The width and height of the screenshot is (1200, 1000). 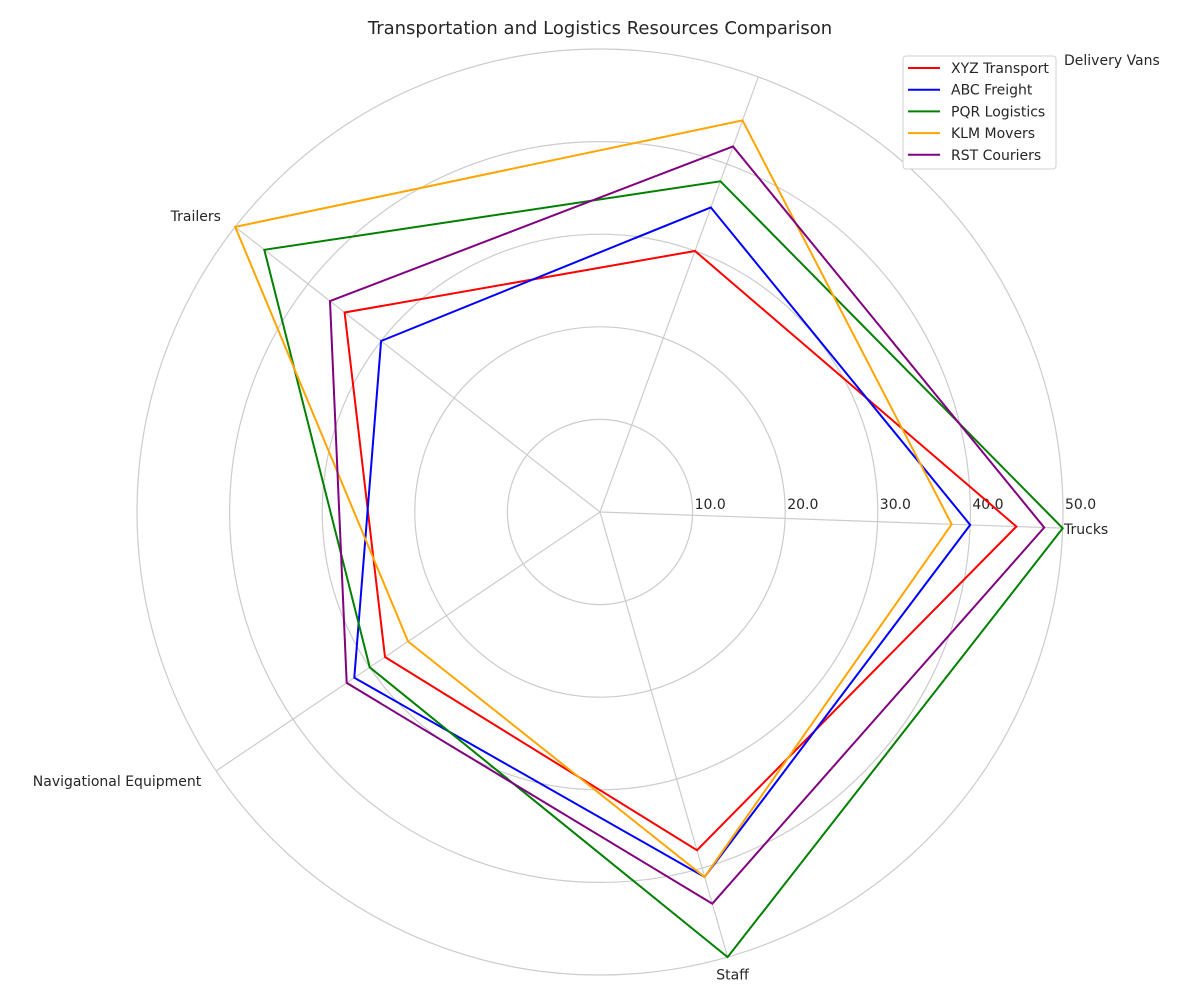 What do you see at coordinates (1080, 505) in the screenshot?
I see `radial-tick-label: 50.0` at bounding box center [1080, 505].